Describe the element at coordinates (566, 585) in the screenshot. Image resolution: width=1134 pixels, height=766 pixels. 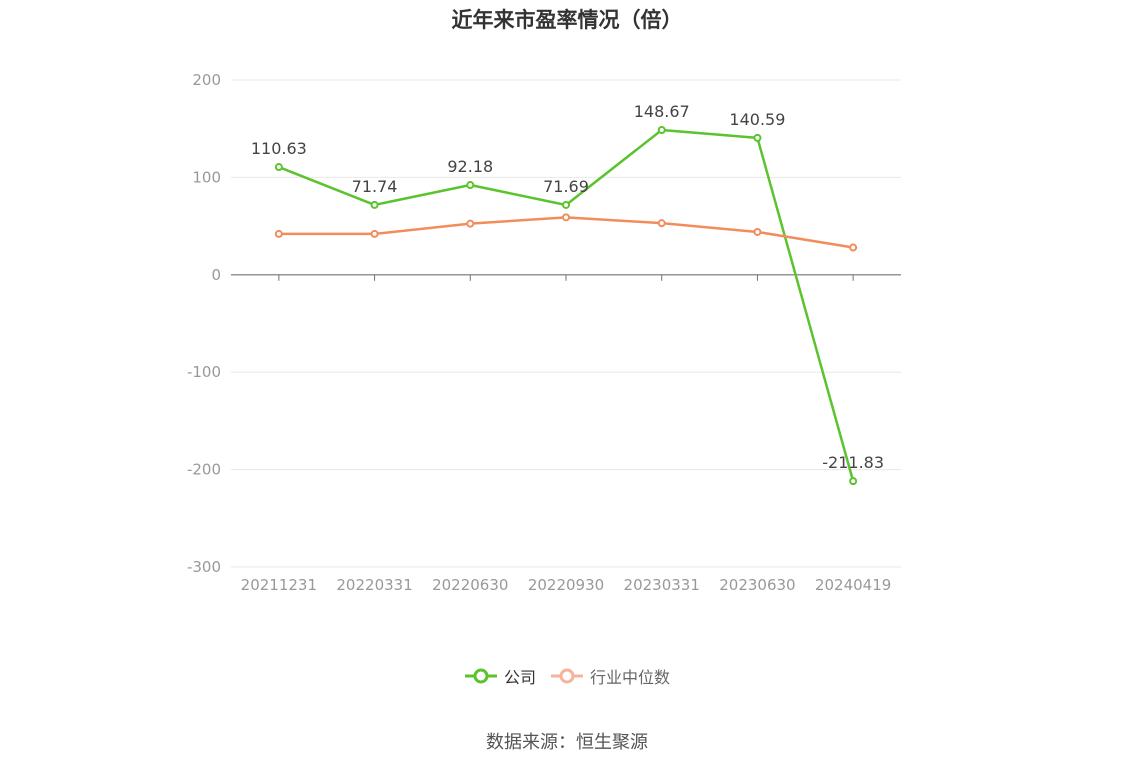
I see `x-tick-label: 20220930` at that location.